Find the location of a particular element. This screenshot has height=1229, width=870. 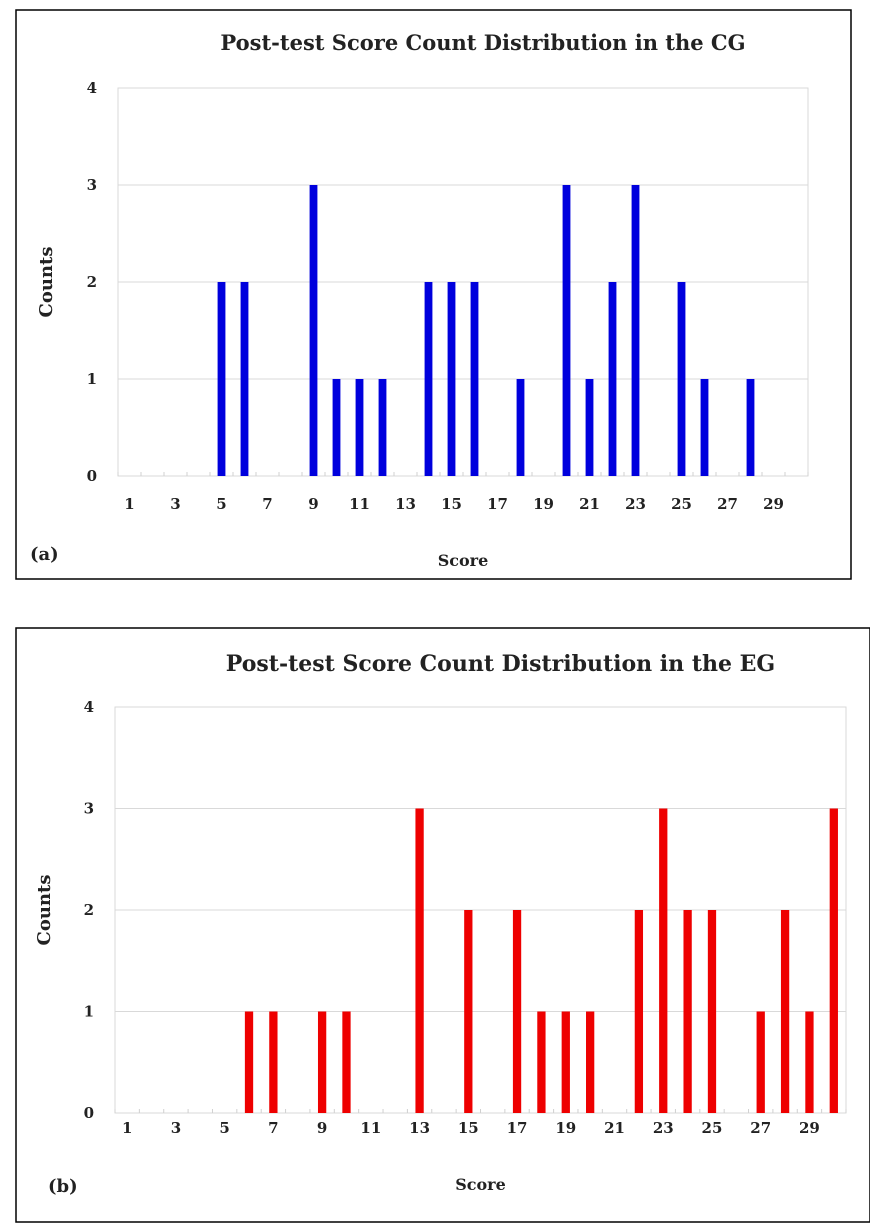

panel-label: (b) is located at coordinates (63, 1186).